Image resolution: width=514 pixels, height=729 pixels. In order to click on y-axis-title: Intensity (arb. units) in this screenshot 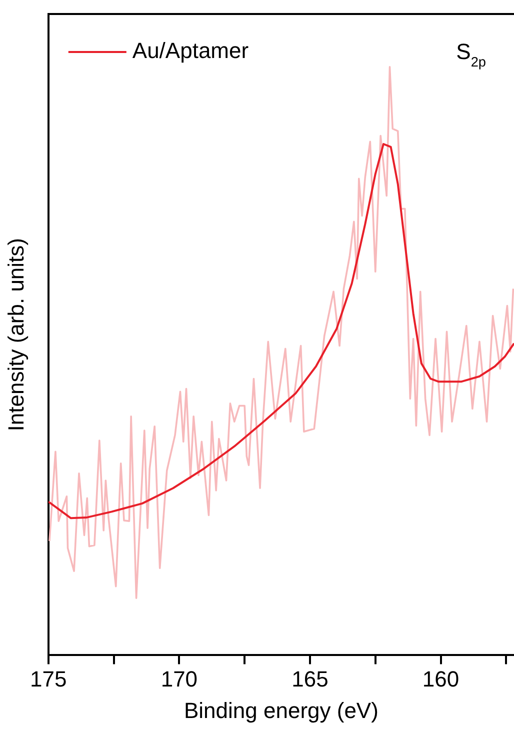, I will do `click(15, 335)`.